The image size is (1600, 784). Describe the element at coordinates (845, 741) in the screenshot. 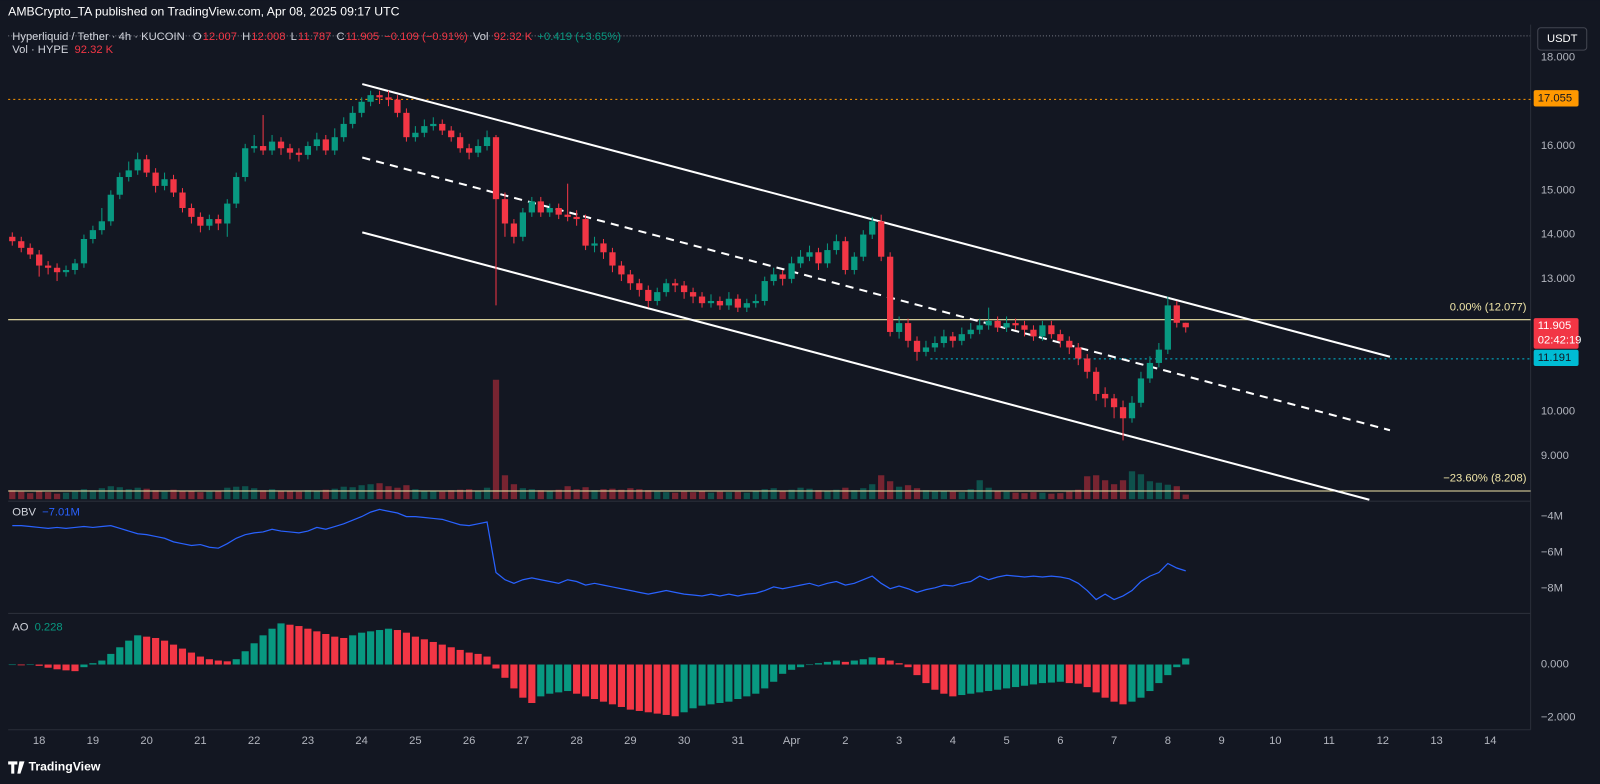

I see `x-tick-label: 2` at that location.